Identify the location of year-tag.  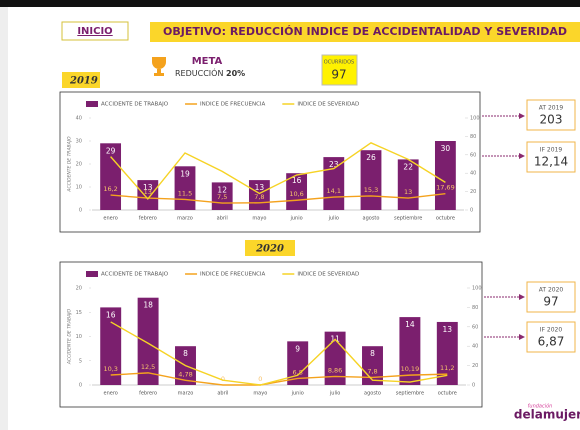
(81, 80).